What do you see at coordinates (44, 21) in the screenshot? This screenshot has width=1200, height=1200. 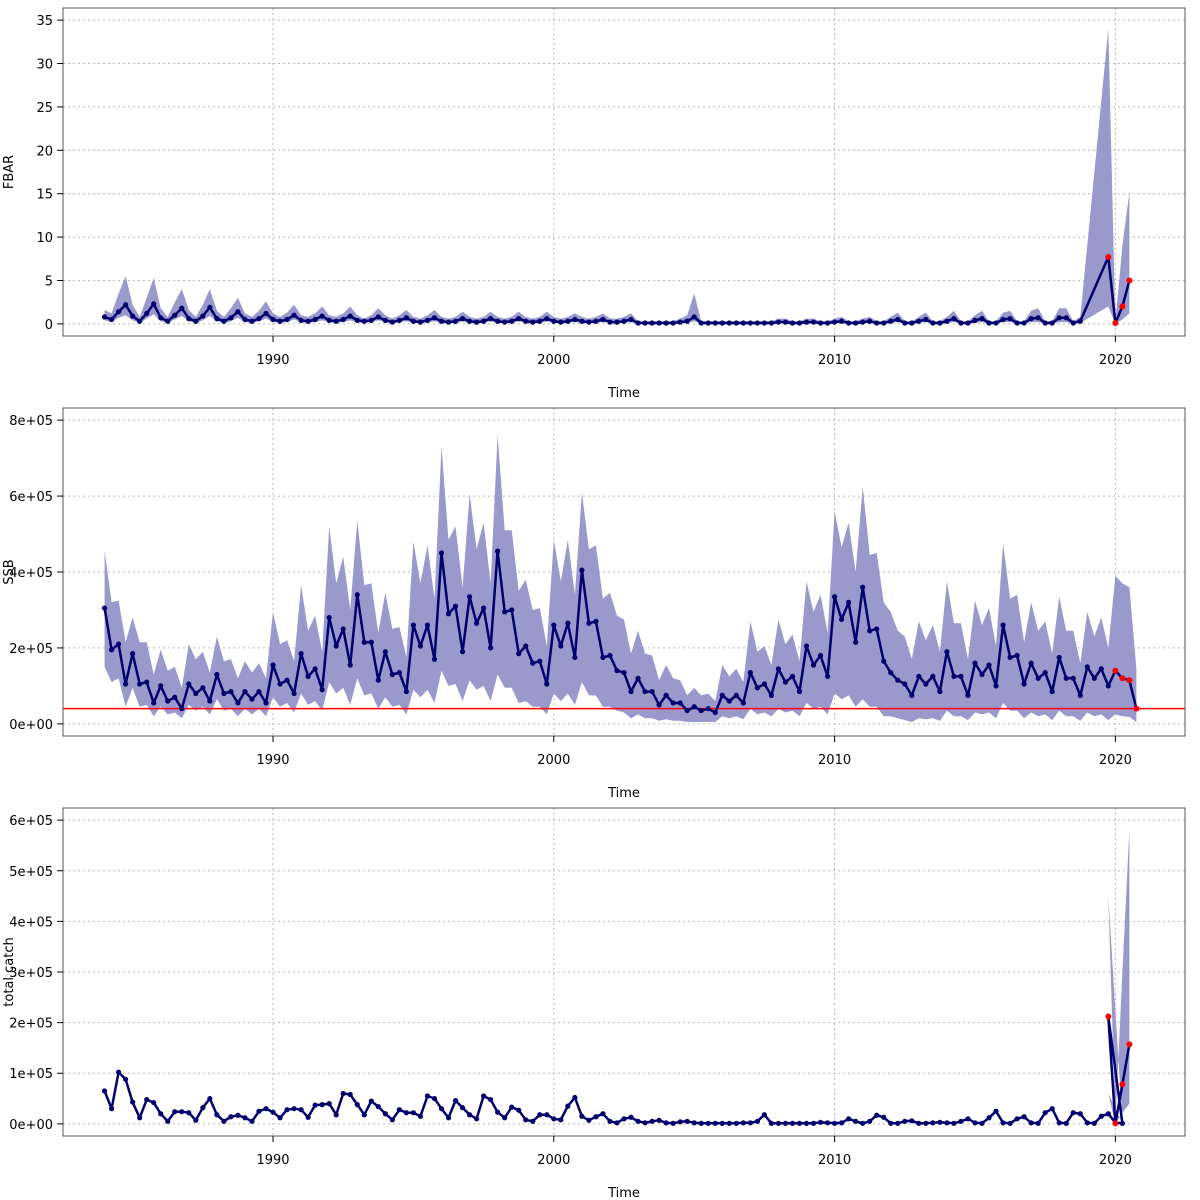 I see `y-tick-label: 35` at bounding box center [44, 21].